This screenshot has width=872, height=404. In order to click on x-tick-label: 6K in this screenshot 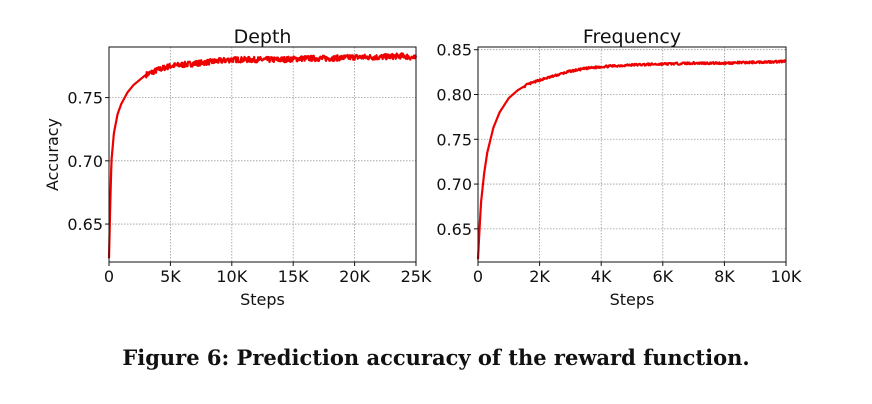, I will do `click(662, 276)`.